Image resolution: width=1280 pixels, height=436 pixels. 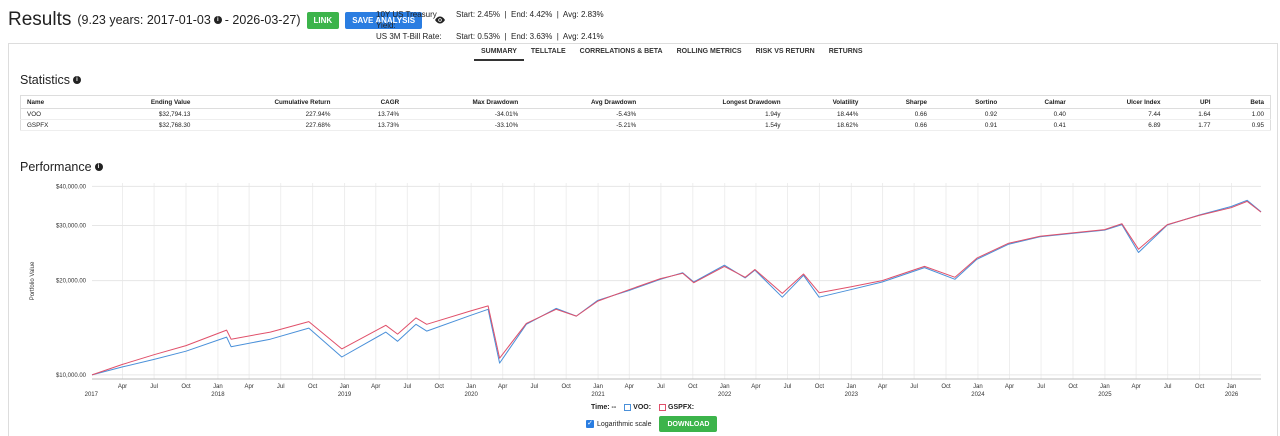 What do you see at coordinates (845, 51) in the screenshot?
I see `tab-returns: RETURNS` at bounding box center [845, 51].